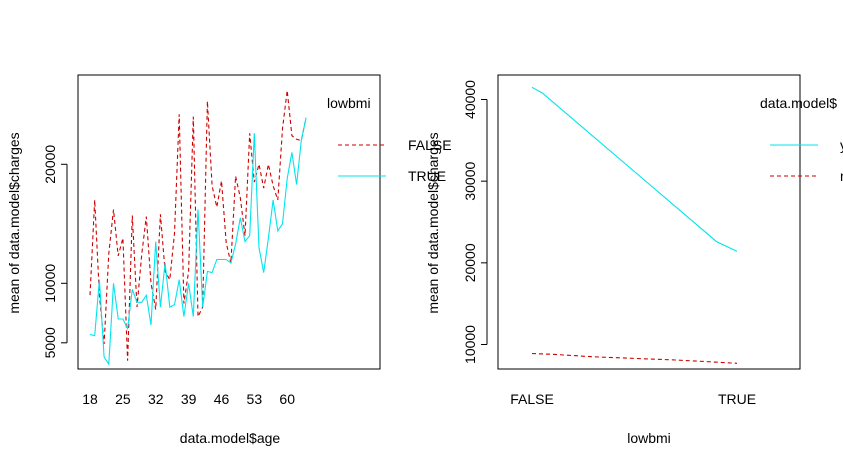  I want to click on left-y-axis-label: mean of data.model$charges, so click(14, 222).